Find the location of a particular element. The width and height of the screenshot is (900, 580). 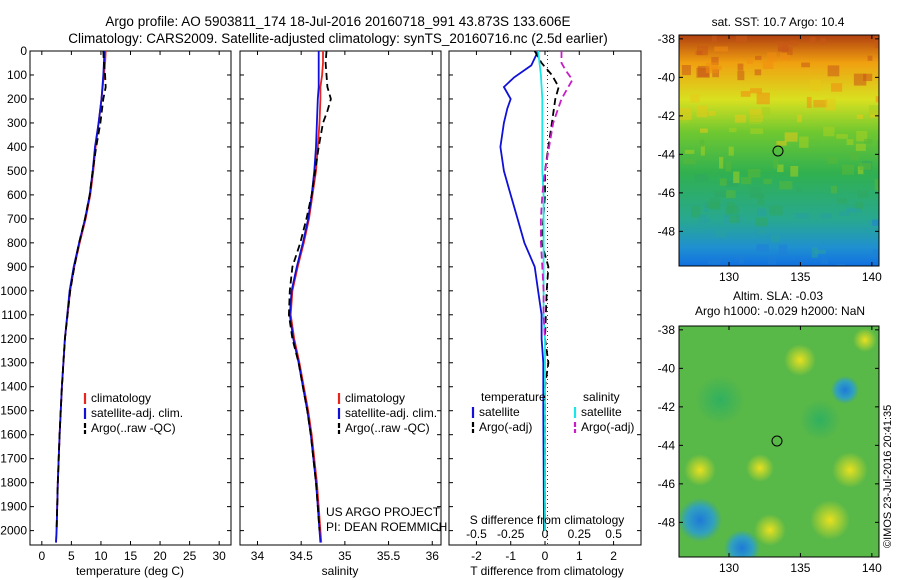

lat-tick-label: -44 is located at coordinates (667, 445).